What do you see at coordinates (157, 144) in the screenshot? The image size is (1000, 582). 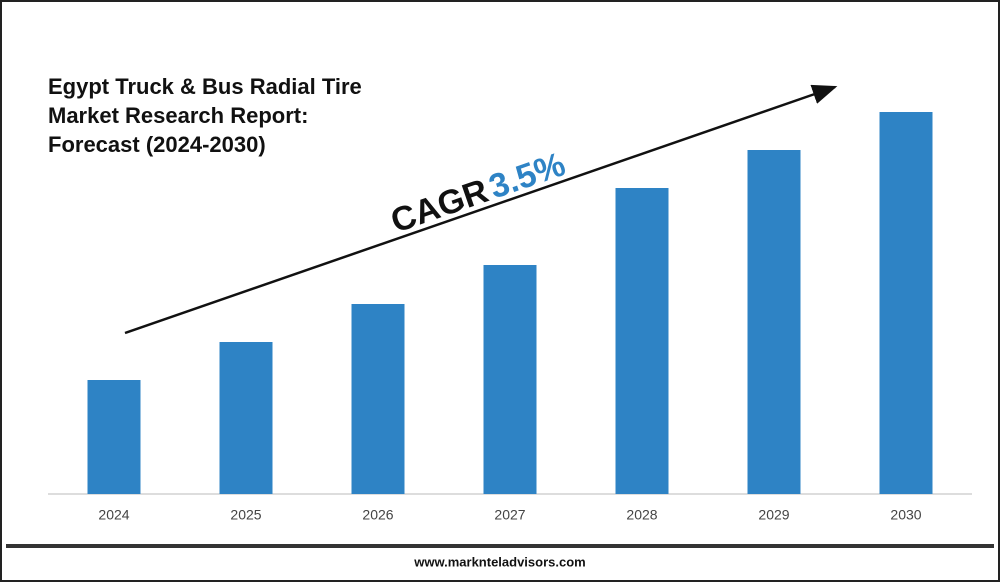 I see `chart-title: Forecast (2024-2030)` at bounding box center [157, 144].